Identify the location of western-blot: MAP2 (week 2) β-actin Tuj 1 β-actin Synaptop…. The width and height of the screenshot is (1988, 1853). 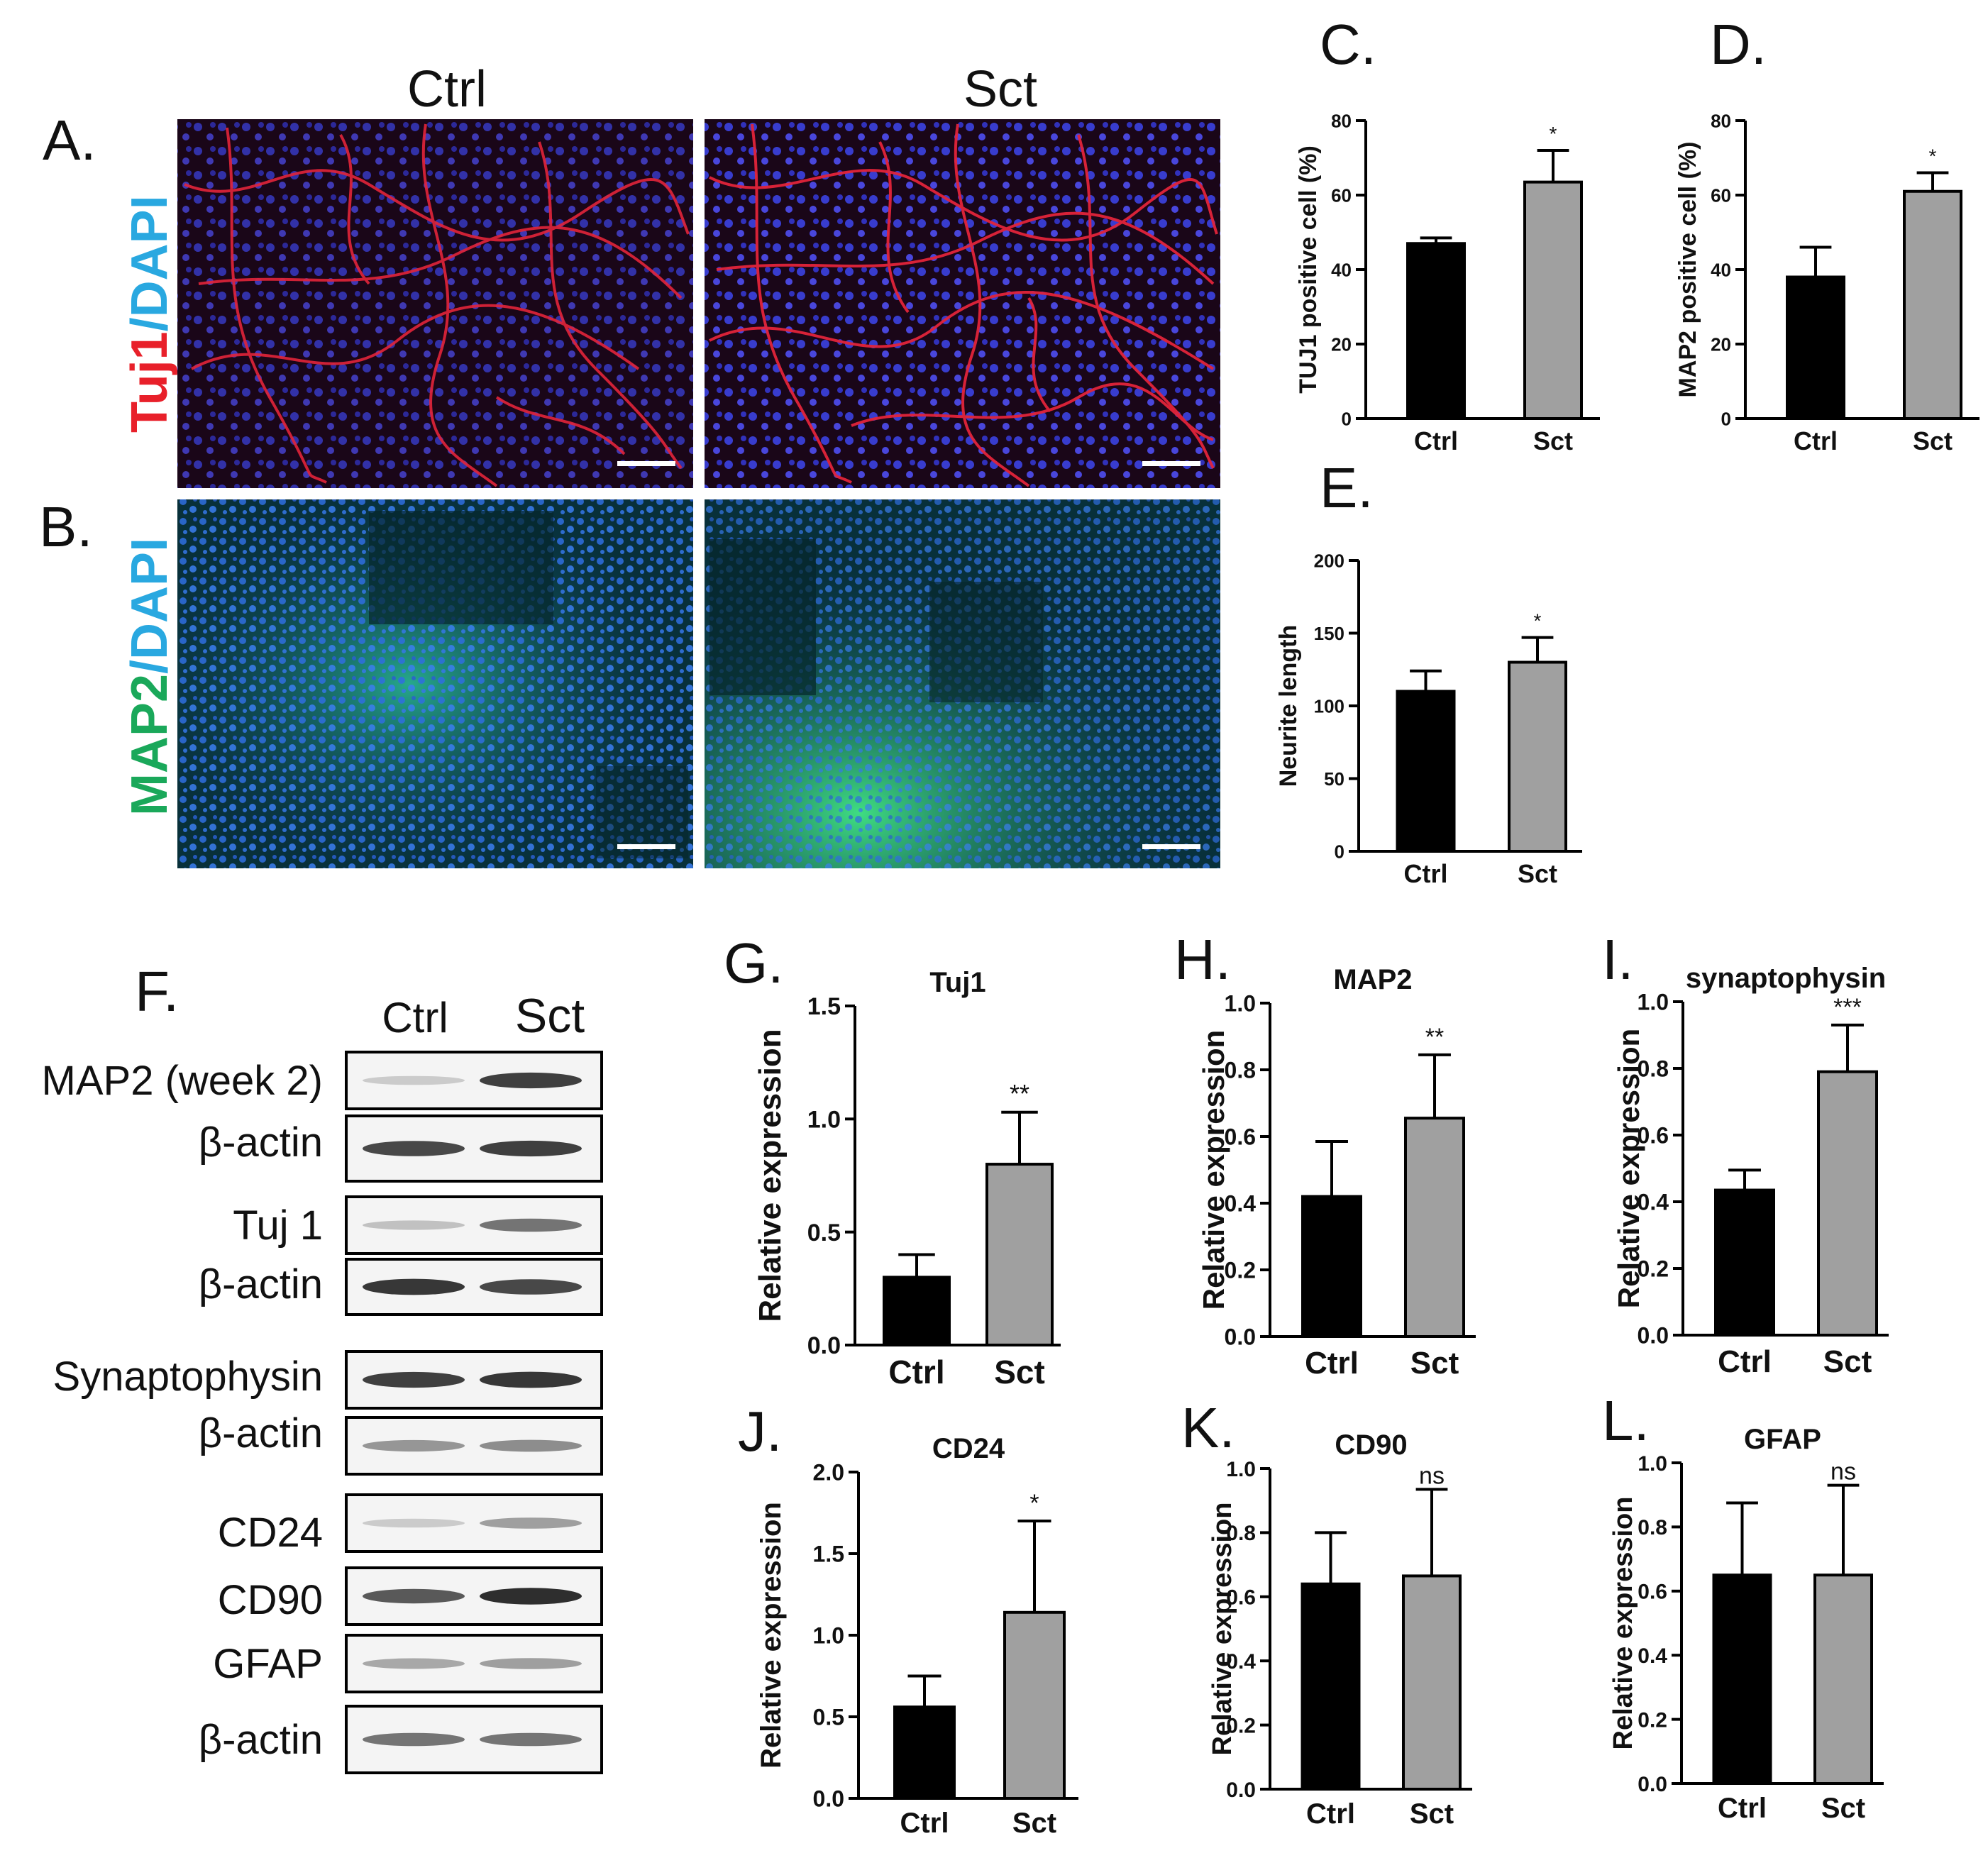
(322, 1412).